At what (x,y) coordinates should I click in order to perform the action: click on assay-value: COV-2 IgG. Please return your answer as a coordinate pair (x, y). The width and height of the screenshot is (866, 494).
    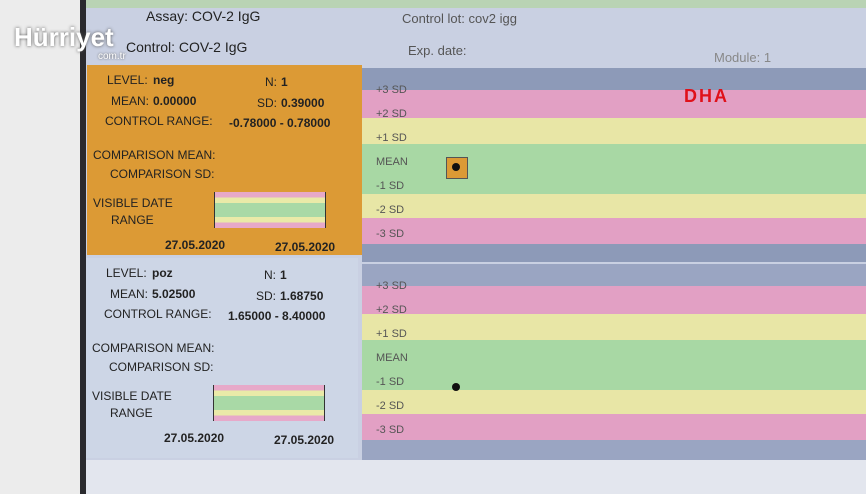
    Looking at the image, I should click on (226, 16).